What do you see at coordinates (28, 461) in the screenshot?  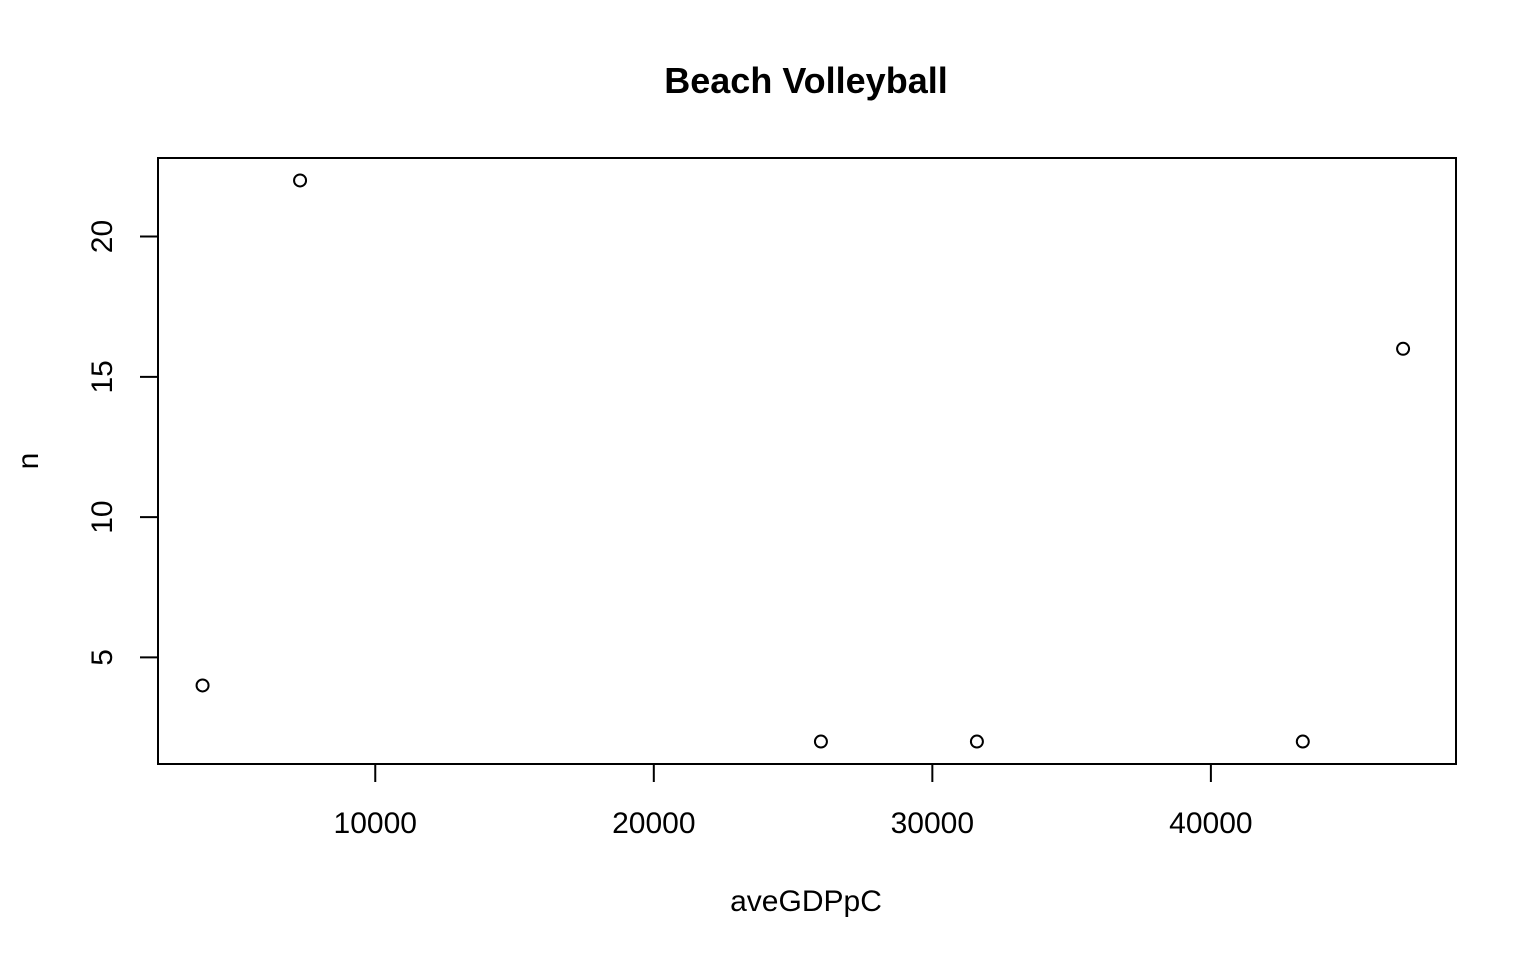 I see `y-axis-label: n` at bounding box center [28, 461].